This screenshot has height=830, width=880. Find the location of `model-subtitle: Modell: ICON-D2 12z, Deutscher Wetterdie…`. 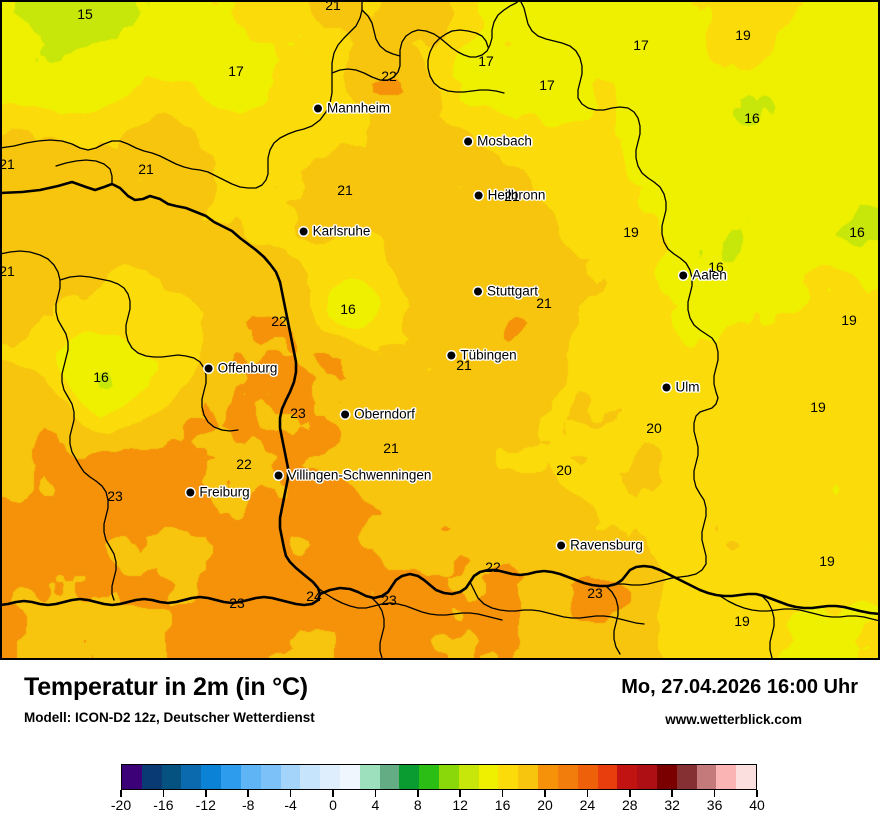

model-subtitle: Modell: ICON-D2 12z, Deutscher Wetterdie… is located at coordinates (169, 717).